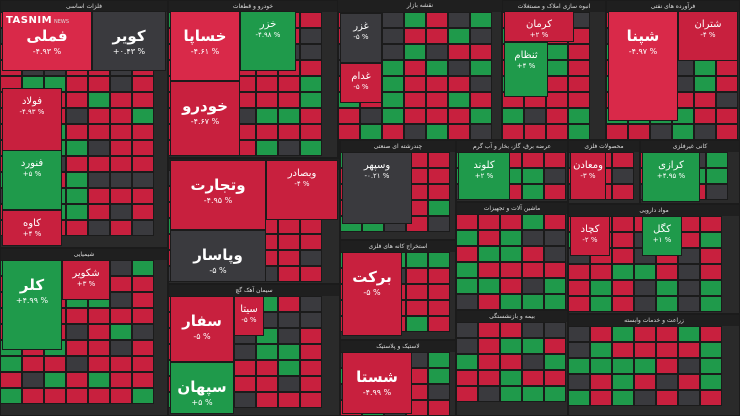 This screenshot has height=416, width=740. What do you see at coordinates (372, 294) in the screenshot?
I see `stock-cell: برکت -۵ %` at bounding box center [372, 294].